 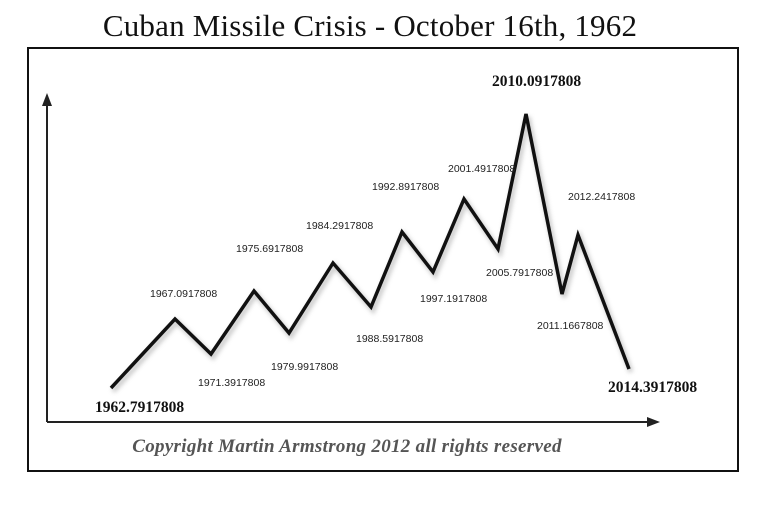 What do you see at coordinates (231, 383) in the screenshot?
I see `point-label: 1971.3917808` at bounding box center [231, 383].